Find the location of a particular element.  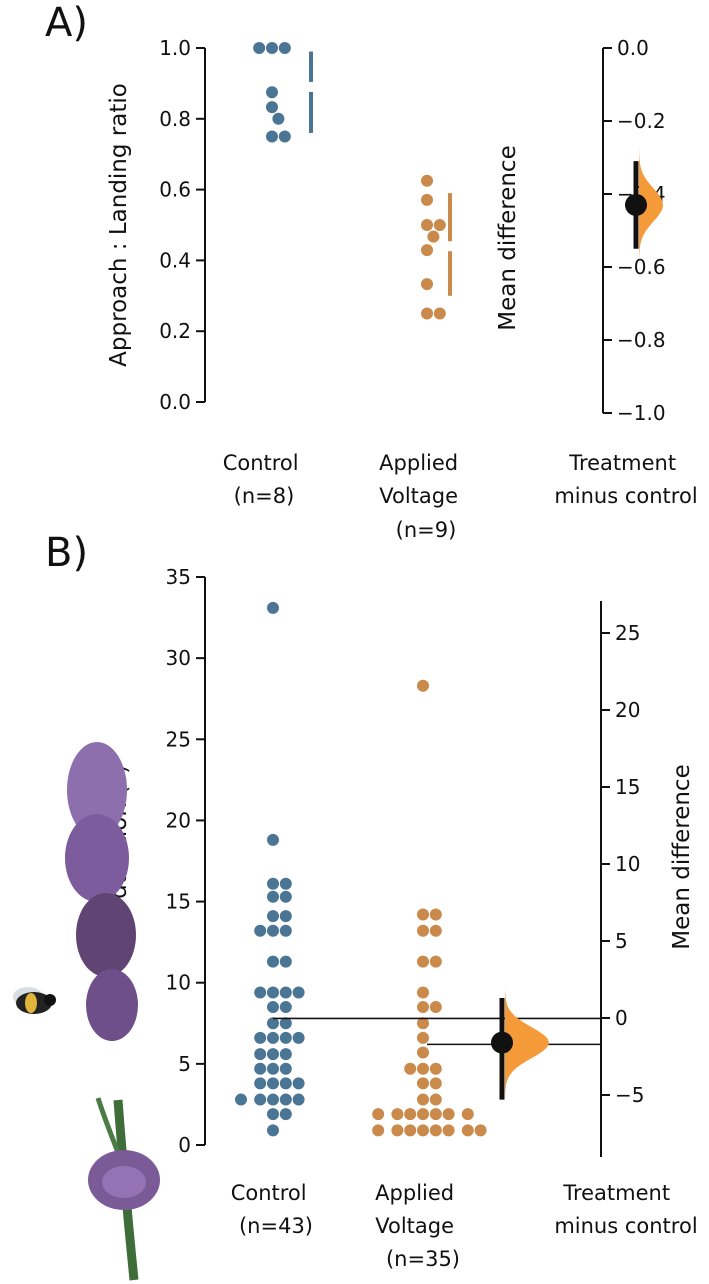

panel-b-left-tick-label-0: 0 is located at coordinates (184, 1145).